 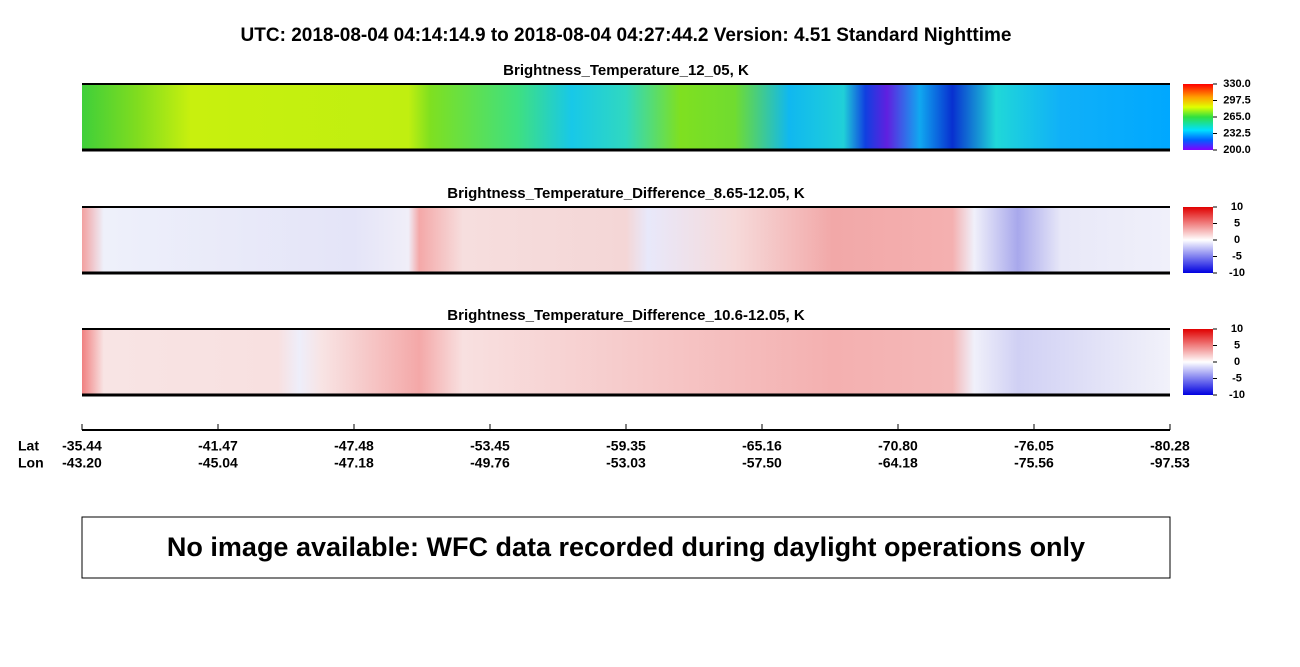 I want to click on lat-tick-label: -80.28, so click(x=1170, y=446).